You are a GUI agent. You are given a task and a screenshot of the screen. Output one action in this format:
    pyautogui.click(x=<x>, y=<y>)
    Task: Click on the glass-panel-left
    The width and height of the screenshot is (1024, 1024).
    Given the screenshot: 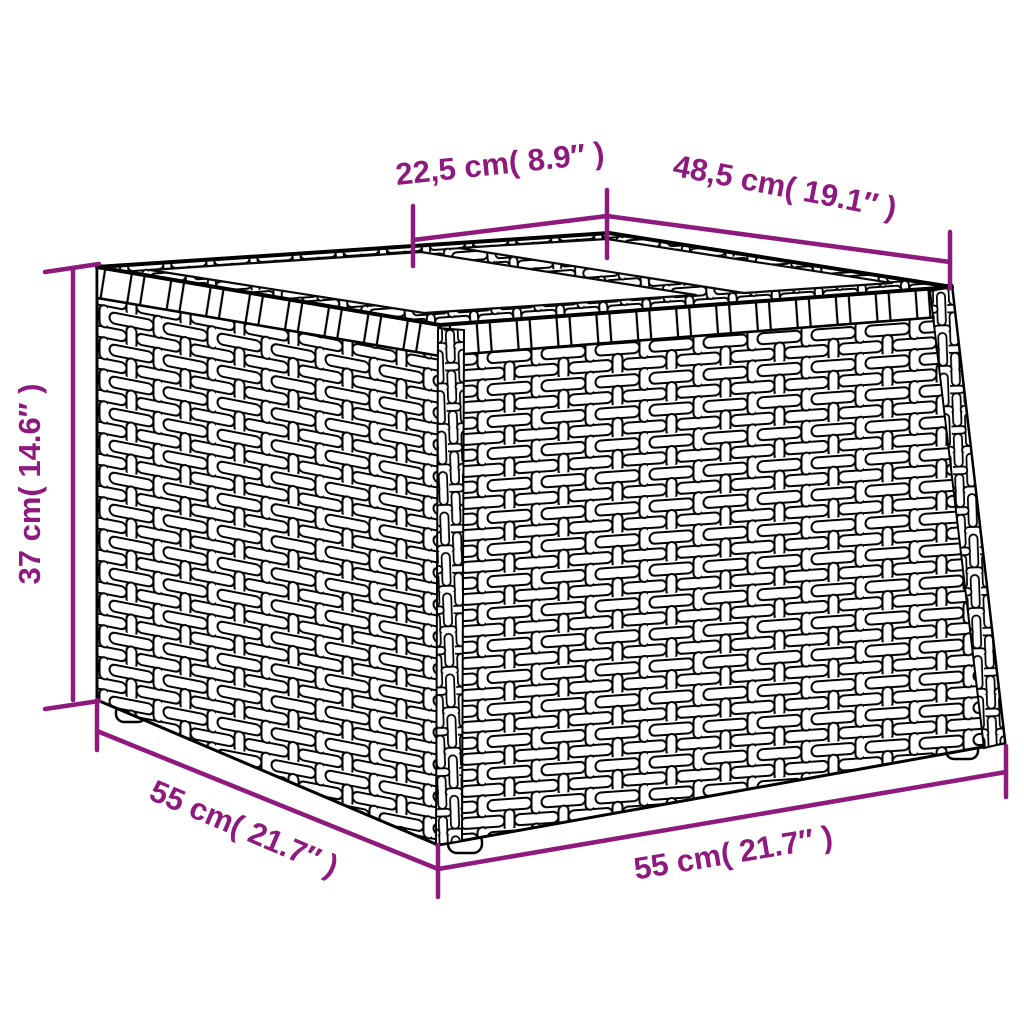 What is the action you would take?
    pyautogui.click(x=423, y=282)
    